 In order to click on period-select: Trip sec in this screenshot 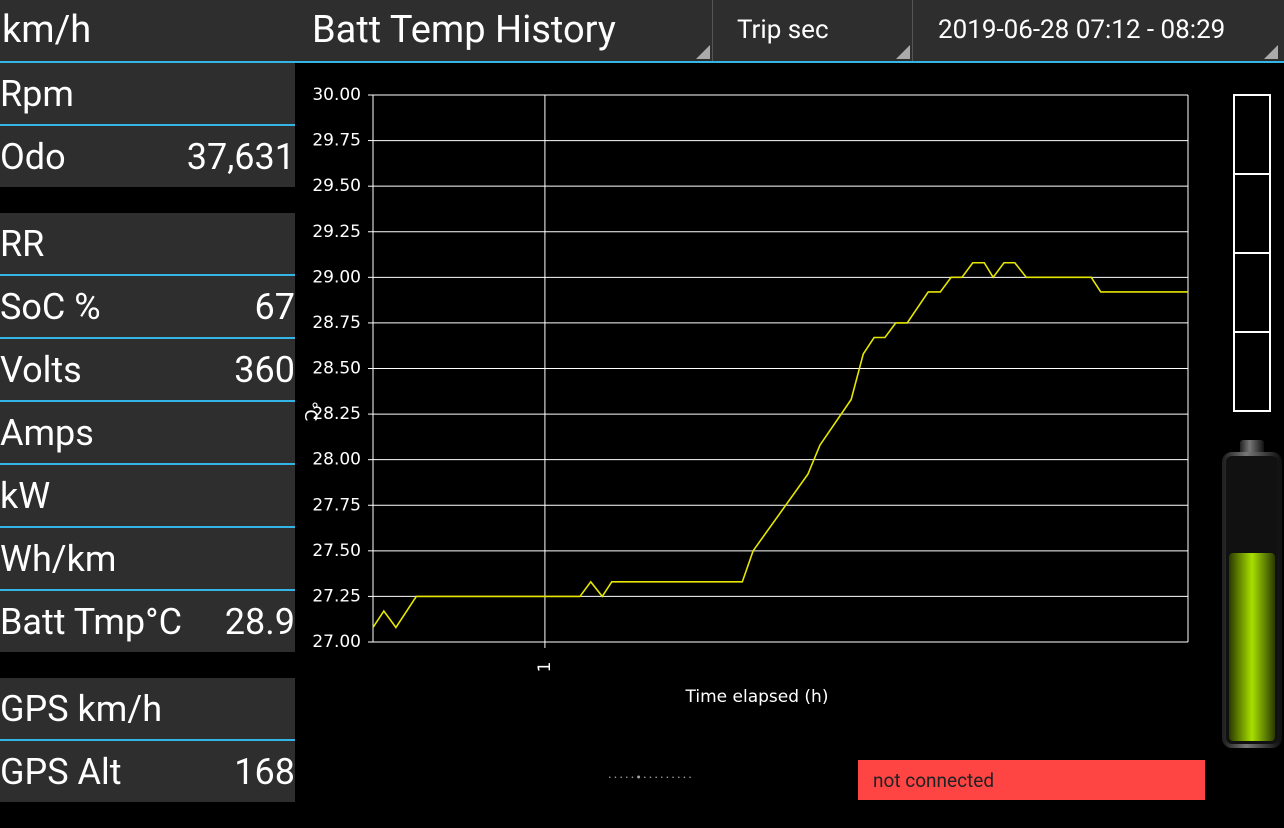, I will do `click(825, 30)`.